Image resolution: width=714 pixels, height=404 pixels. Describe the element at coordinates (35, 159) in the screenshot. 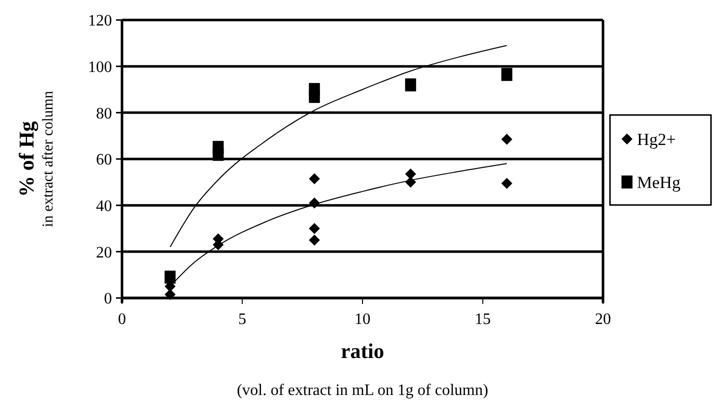

I see `y-axis-title: % of Hg in extract after column` at that location.